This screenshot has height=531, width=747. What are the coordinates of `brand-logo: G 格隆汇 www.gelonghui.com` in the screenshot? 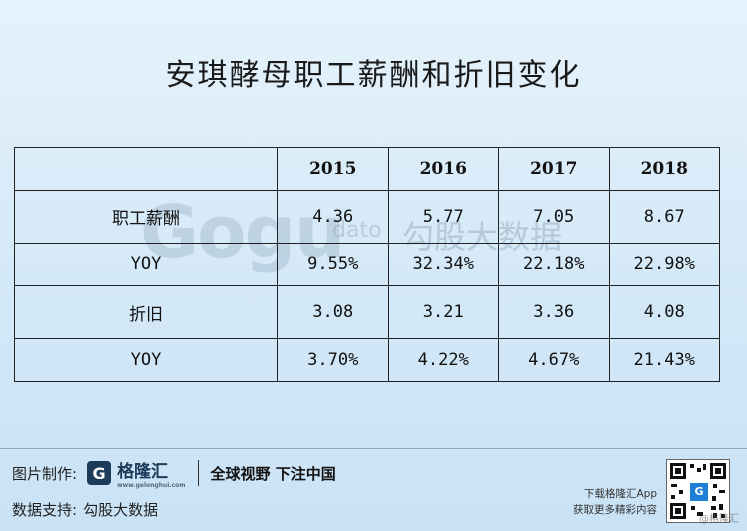 It's located at (136, 473).